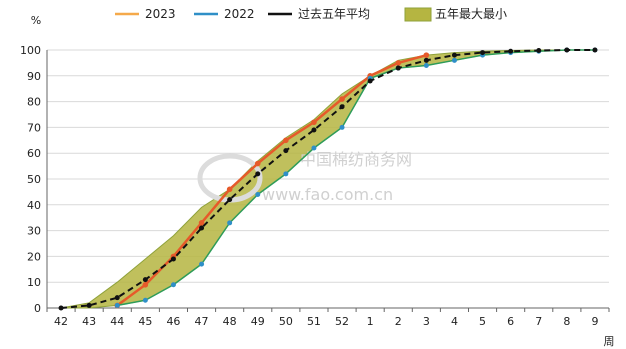 Image resolution: width=626 pixels, height=349 pixels. What do you see at coordinates (594, 321) in the screenshot?
I see `x-tick-label-9: 9` at bounding box center [594, 321].